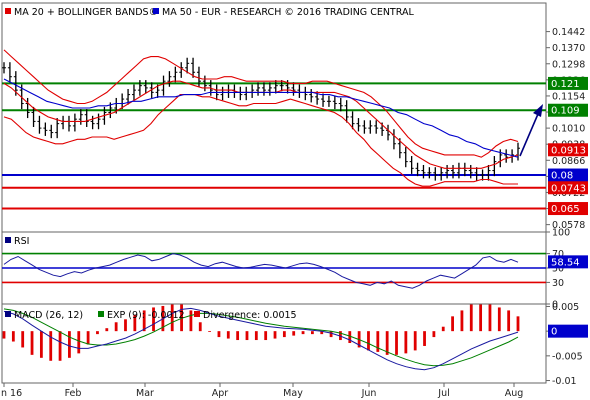 This screenshot has height=400, width=590. I want to click on legend-exp-swatch, so click(101, 314).